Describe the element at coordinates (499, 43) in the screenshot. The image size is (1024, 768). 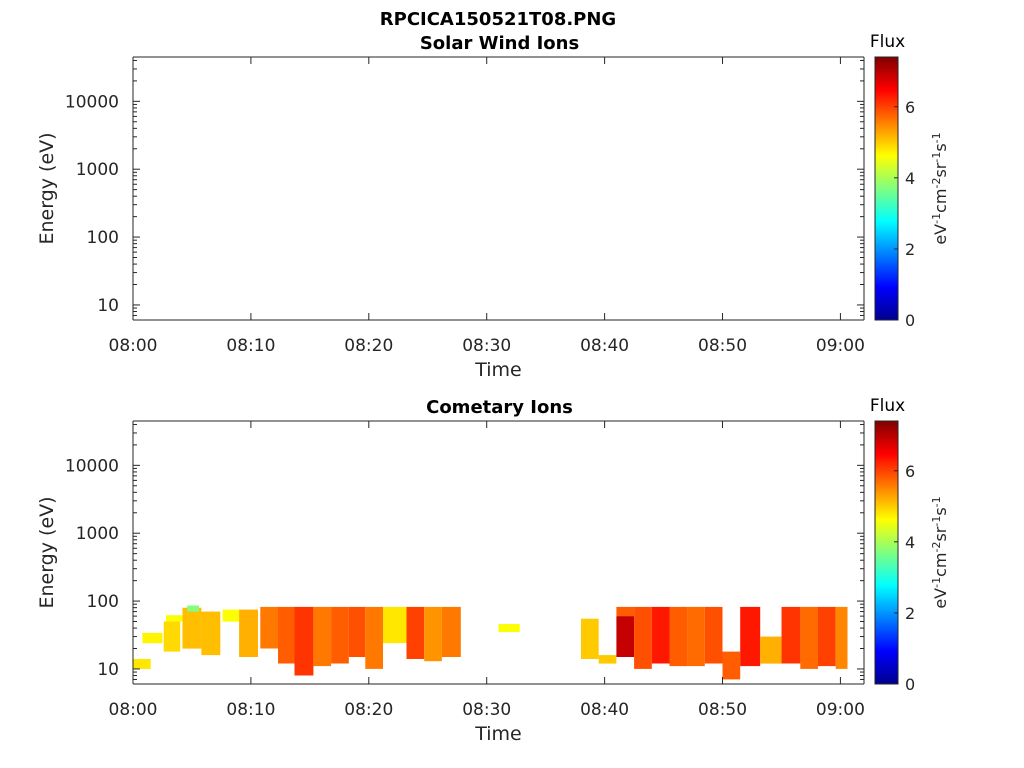
I see `panel-title: Solar Wind Ions` at that location.